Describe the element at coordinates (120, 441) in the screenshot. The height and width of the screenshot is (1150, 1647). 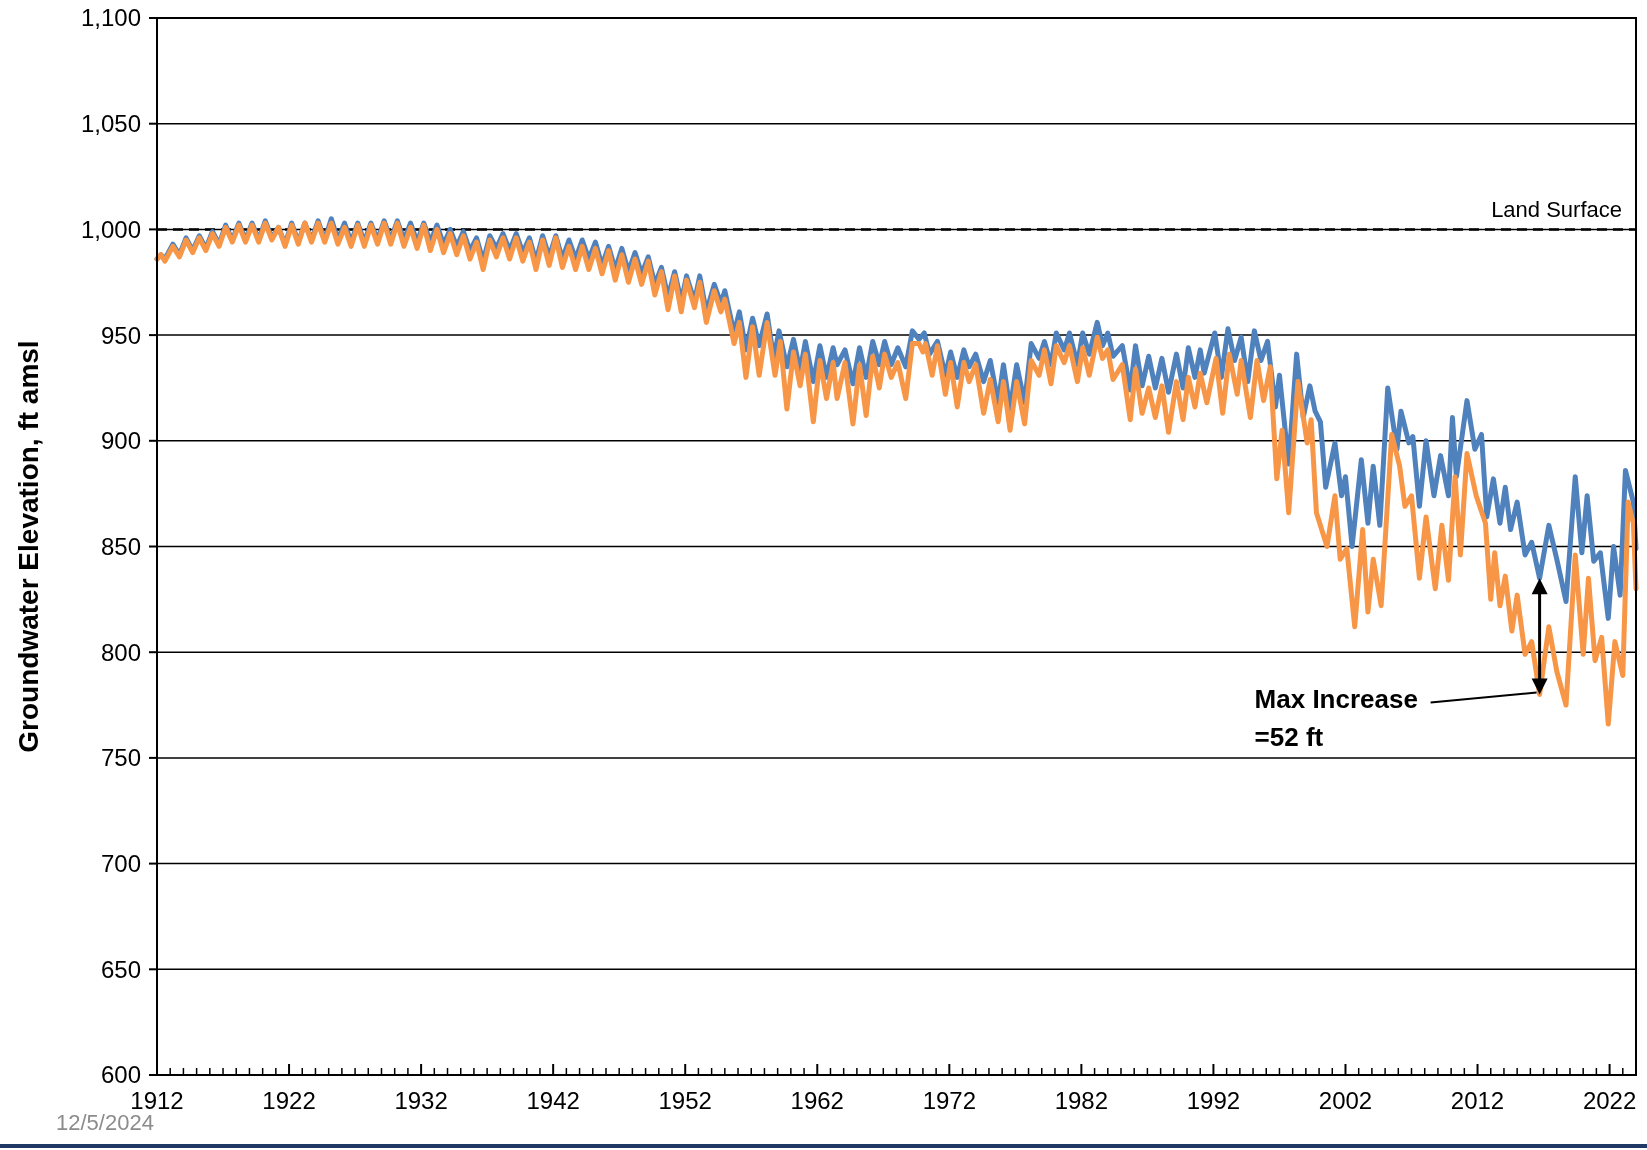
I see `y-tick-label: 900` at that location.